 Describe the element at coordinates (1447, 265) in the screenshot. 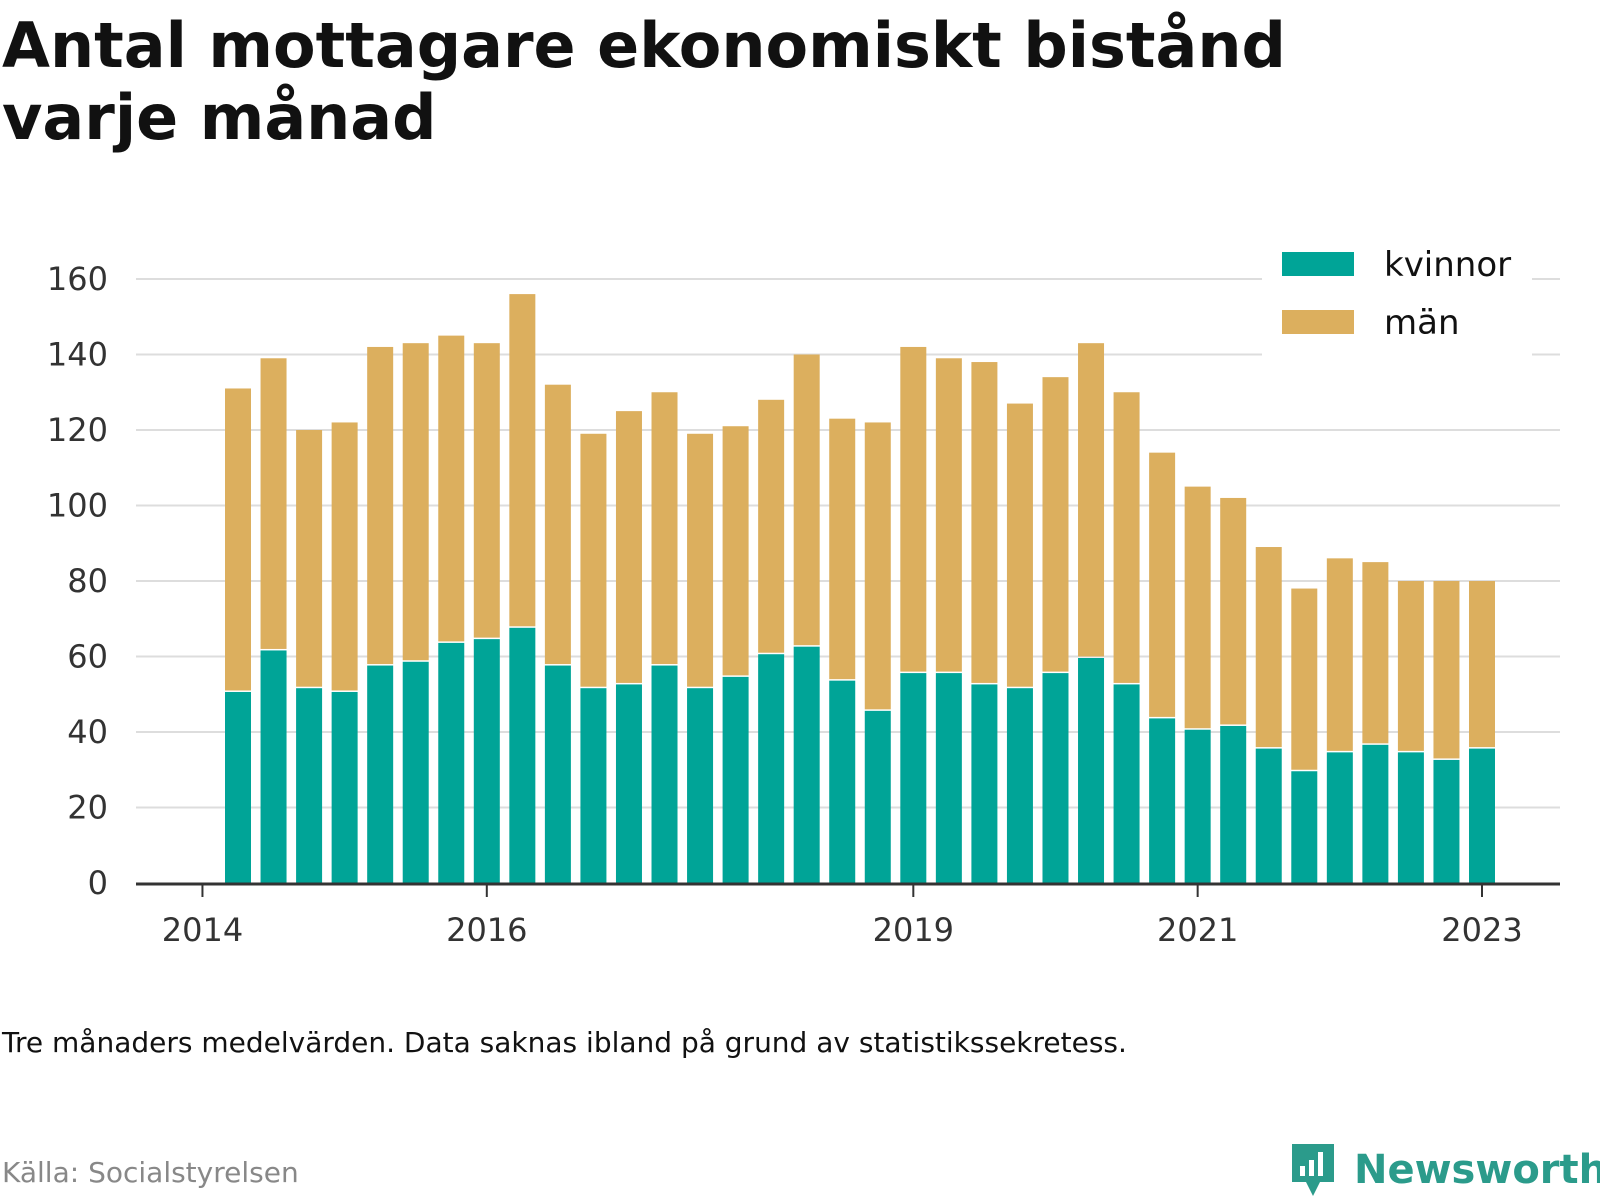

I see `legend-label: kvinnor` at that location.